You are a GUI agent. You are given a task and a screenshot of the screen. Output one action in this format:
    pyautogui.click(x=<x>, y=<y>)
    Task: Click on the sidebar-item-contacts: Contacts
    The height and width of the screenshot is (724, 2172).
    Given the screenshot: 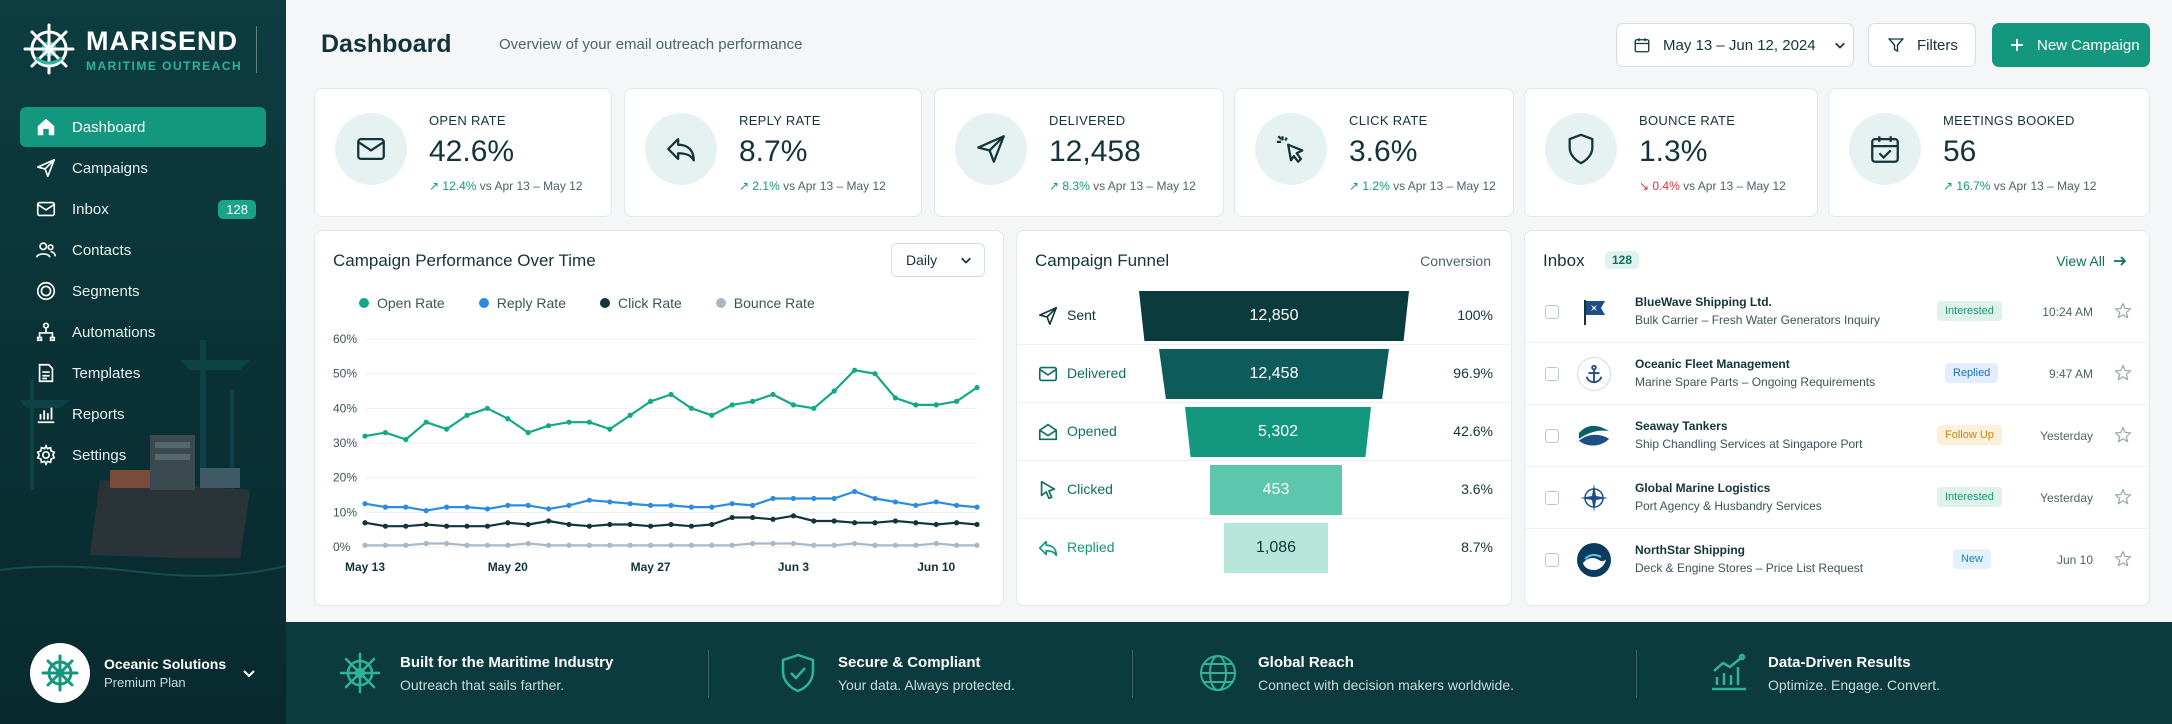 What is the action you would take?
    pyautogui.click(x=143, y=250)
    